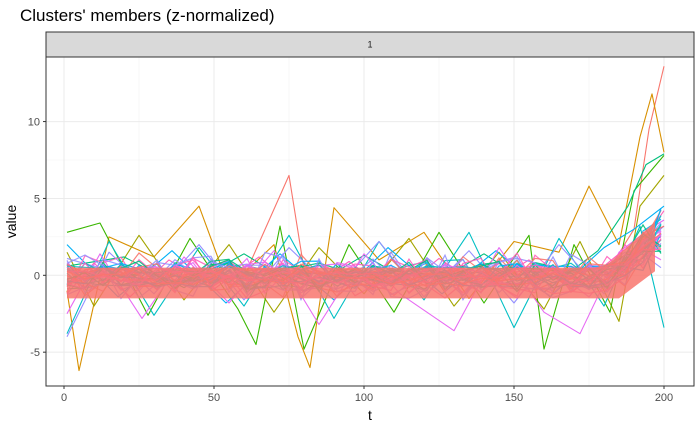  I want to click on x-tick-label: 0, so click(64, 398).